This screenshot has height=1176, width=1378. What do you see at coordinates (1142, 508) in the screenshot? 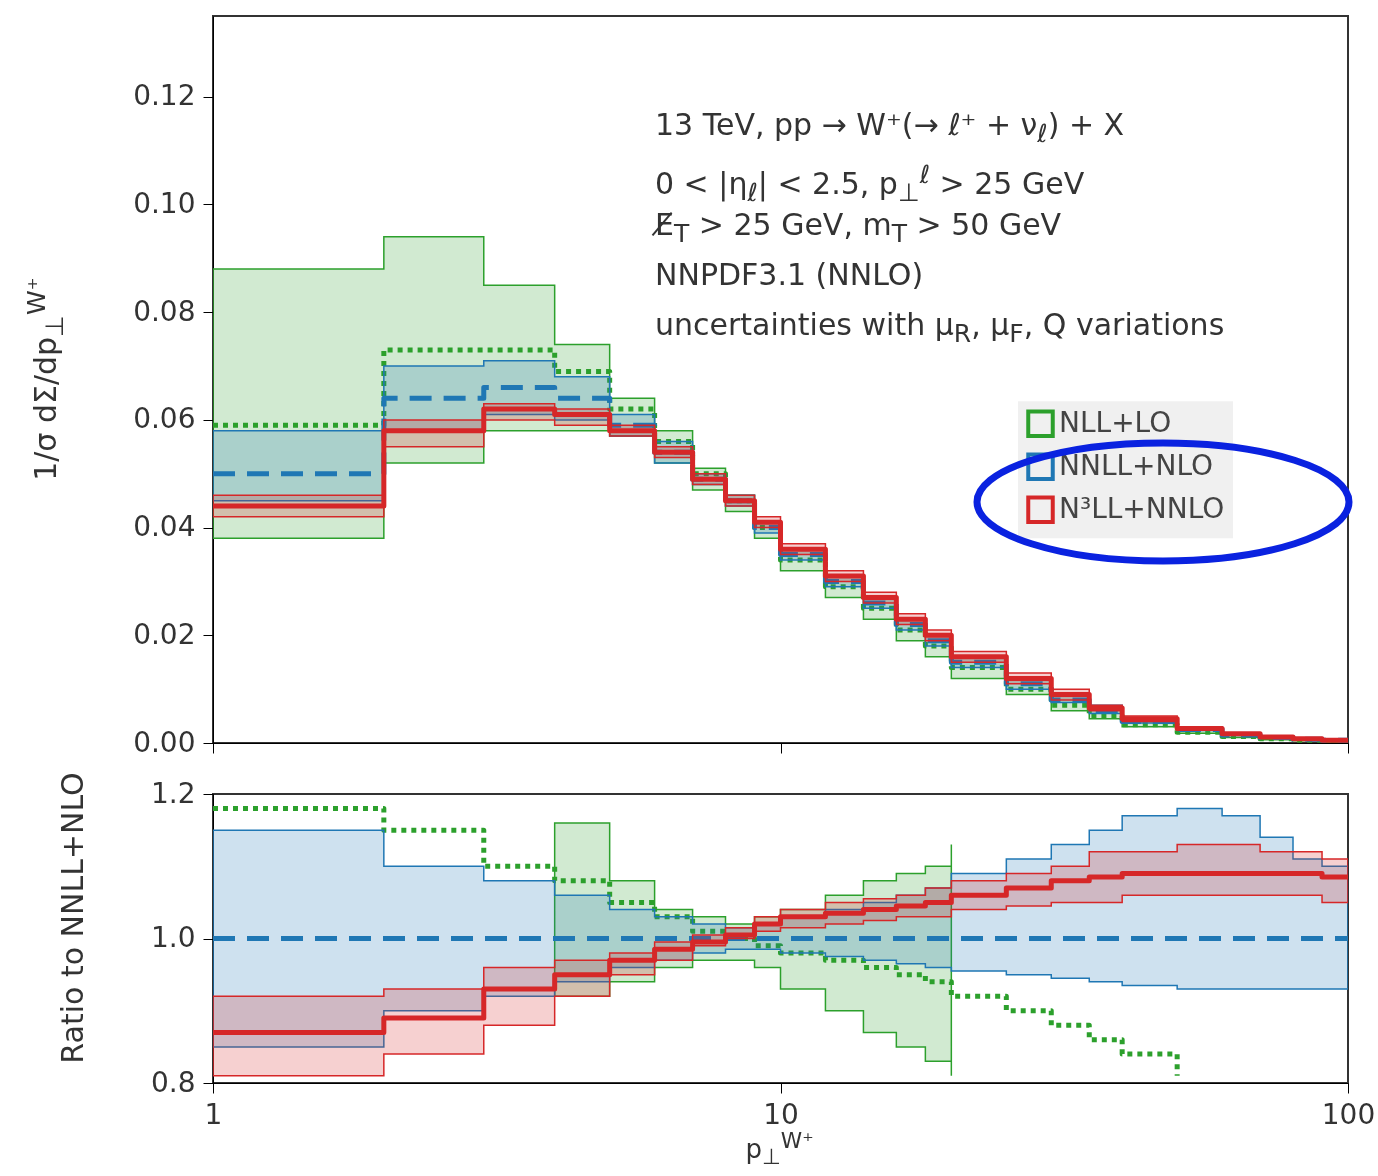
I see `legend-label: N³LL+NNLO` at bounding box center [1142, 508].